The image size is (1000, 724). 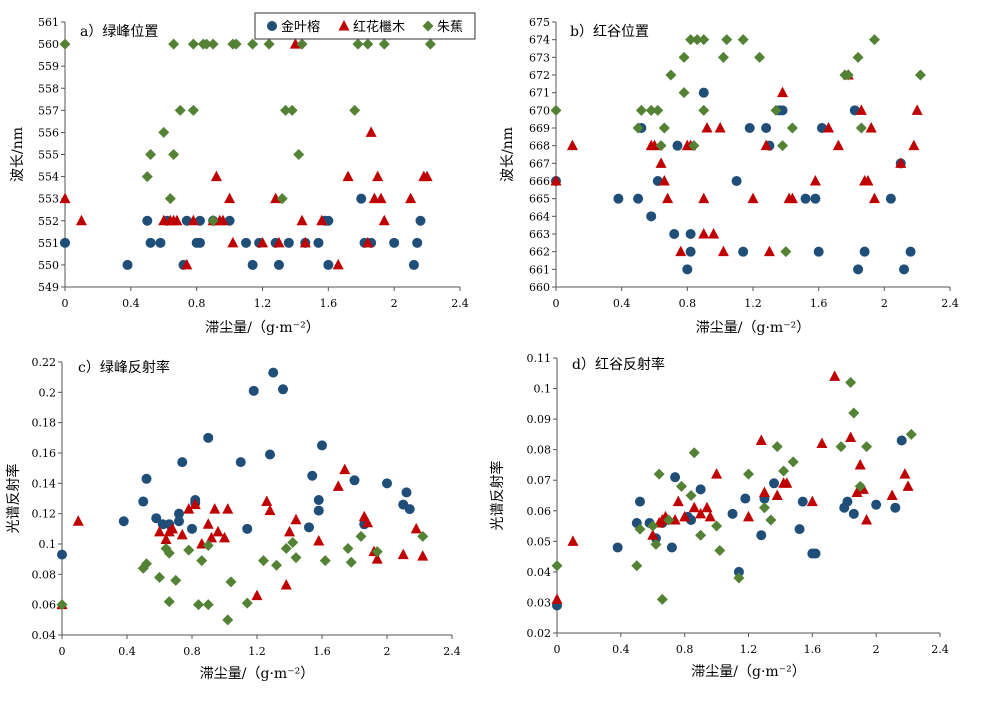 I want to click on y-tick-label: 666, so click(x=539, y=181).